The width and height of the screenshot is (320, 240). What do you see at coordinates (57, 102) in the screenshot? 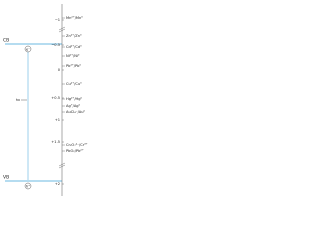
I see `tick-group: −1 −0.5 0 +0.5 +1 +1.5 +2` at bounding box center [57, 102].